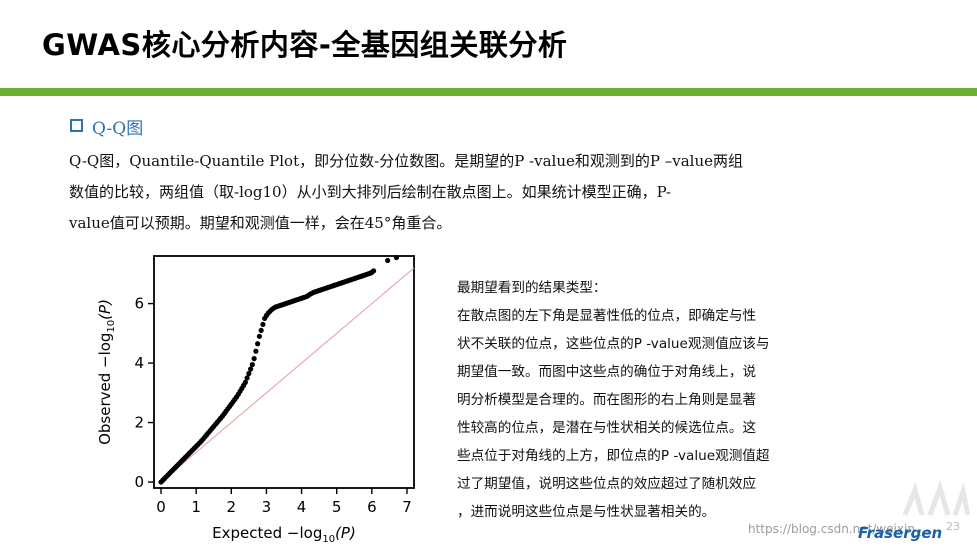 This screenshot has width=977, height=554. What do you see at coordinates (936, 498) in the screenshot?
I see `corner-decoration-icon` at bounding box center [936, 498].